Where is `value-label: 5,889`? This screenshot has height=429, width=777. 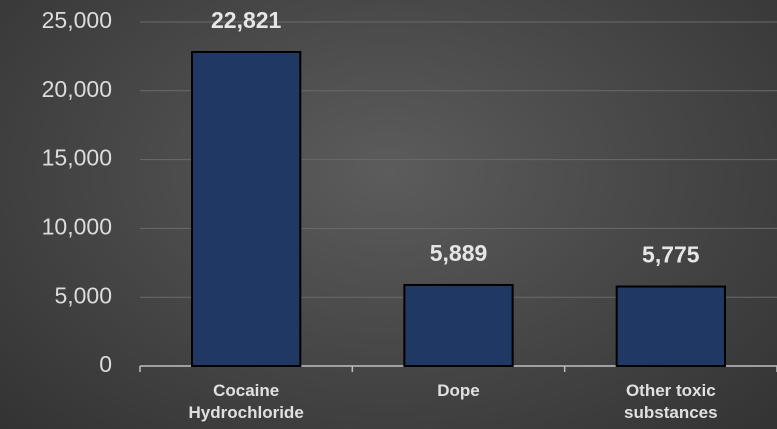
value-label: 5,889 is located at coordinates (459, 253).